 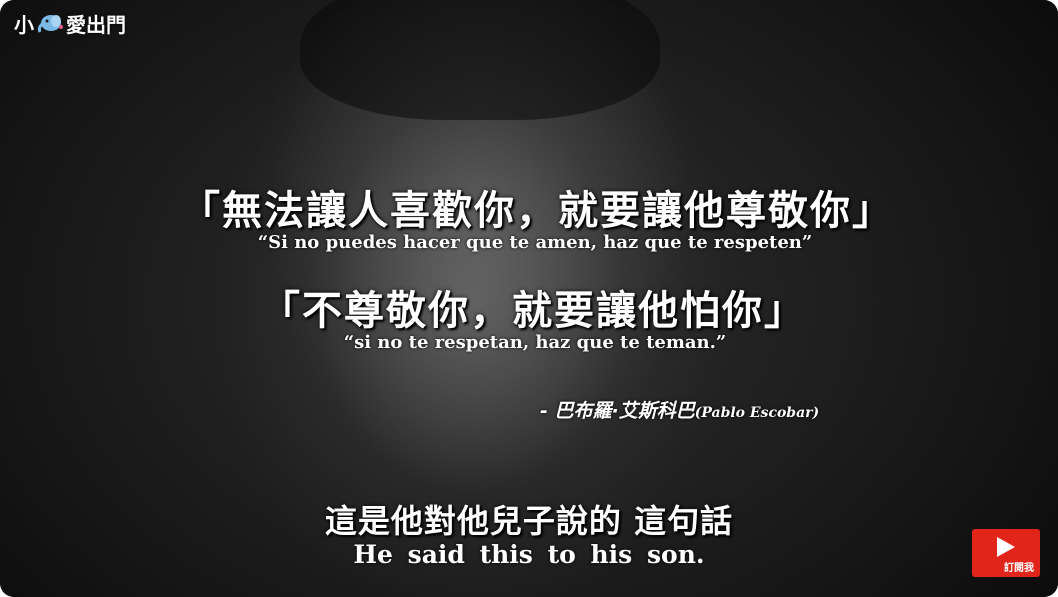 I want to click on subscribe-button: 訂閱我, so click(x=1006, y=553).